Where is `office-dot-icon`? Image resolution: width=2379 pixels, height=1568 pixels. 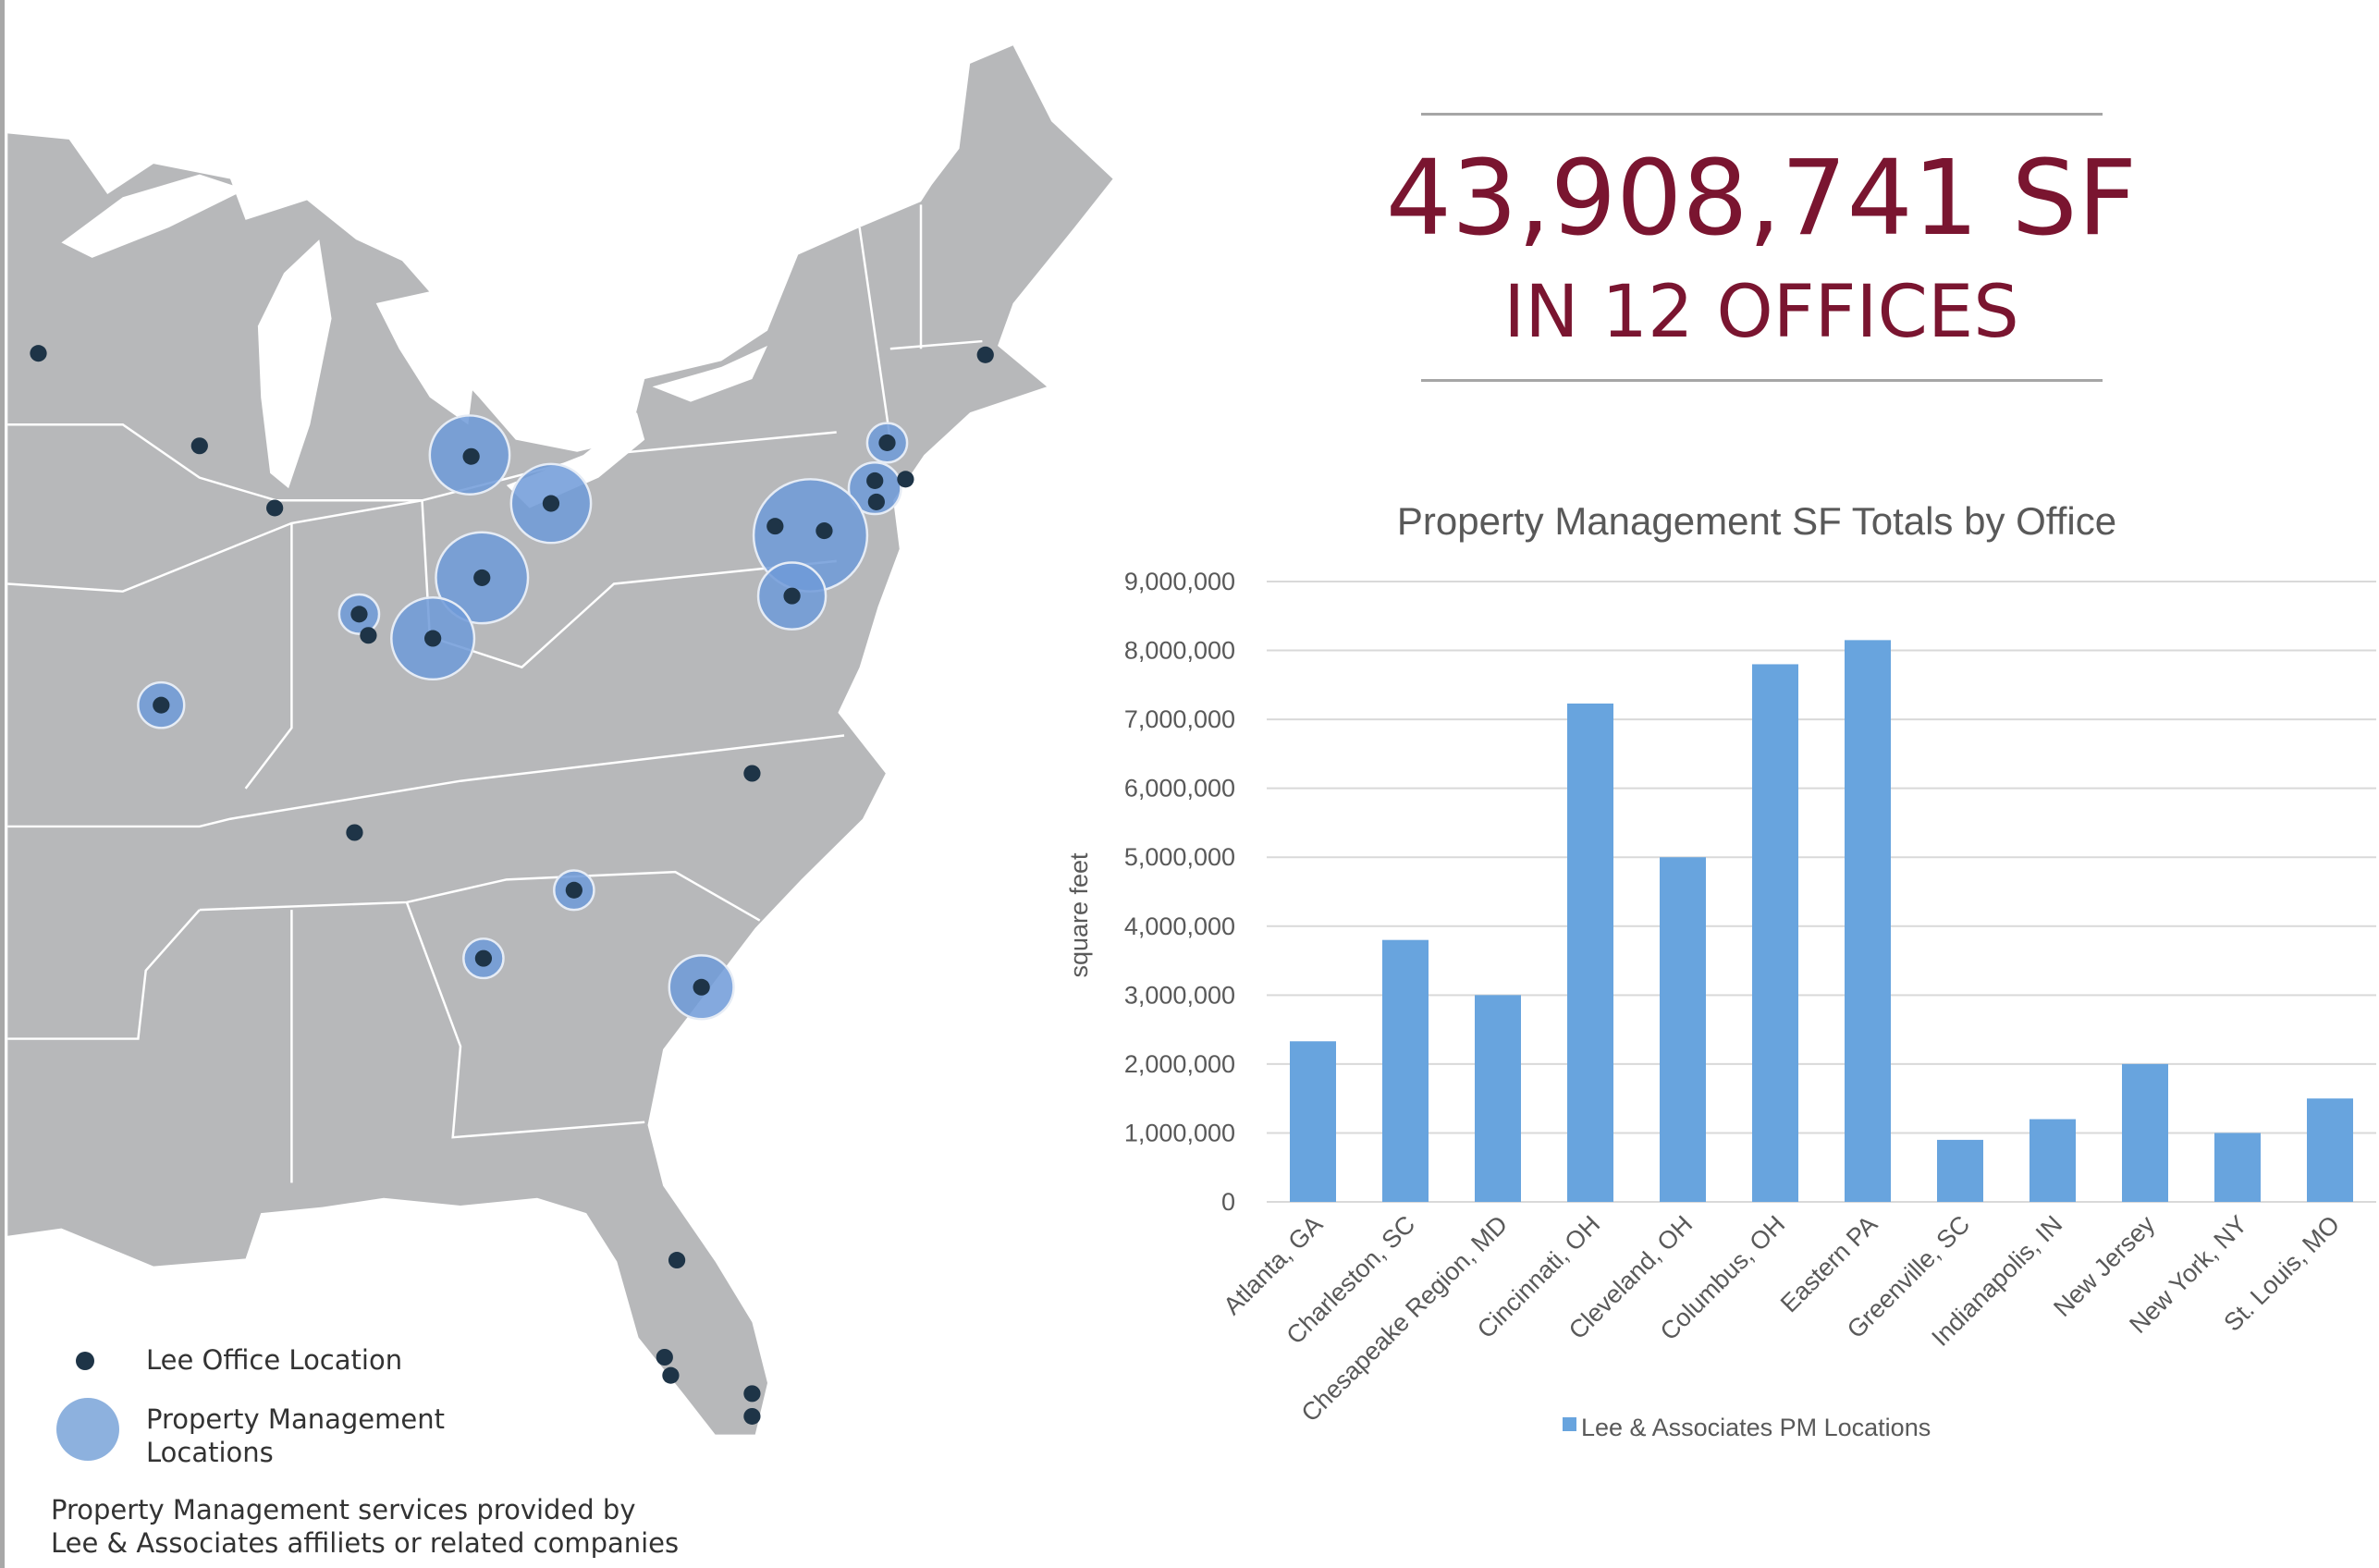
office-dot-icon is located at coordinates (85, 1361).